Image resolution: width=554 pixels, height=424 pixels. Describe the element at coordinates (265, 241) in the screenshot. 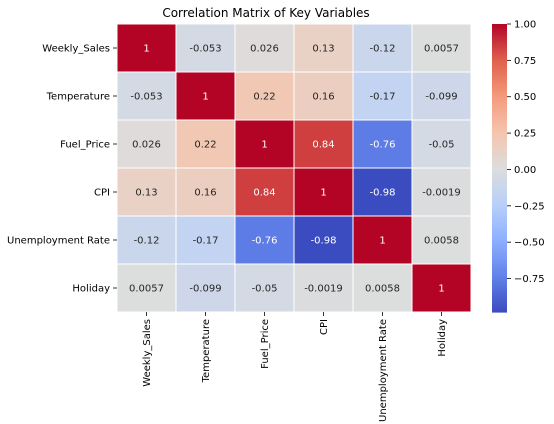

I see `cell-value-label: -0.76` at that location.